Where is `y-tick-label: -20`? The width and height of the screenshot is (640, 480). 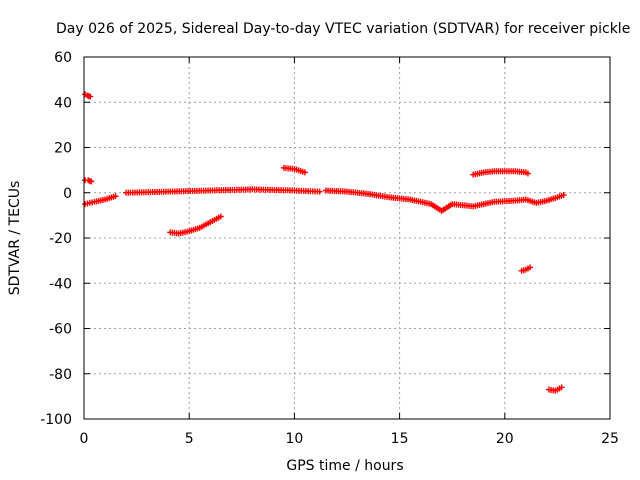 y-tick-label: -20 is located at coordinates (60, 239).